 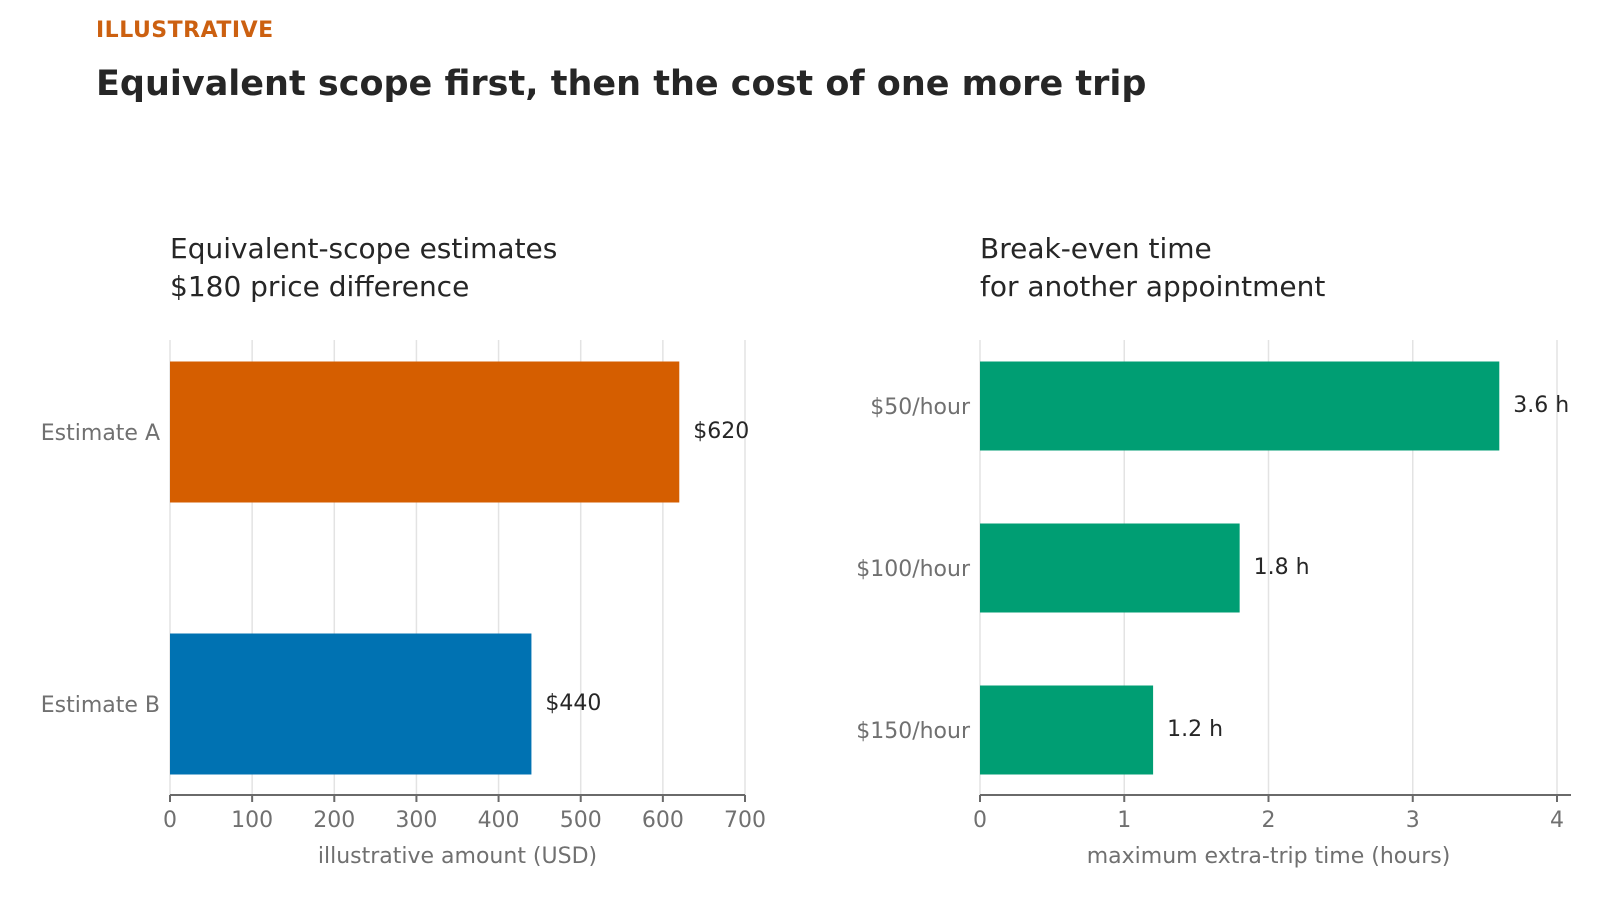 What do you see at coordinates (252, 820) in the screenshot?
I see `x-tick-label: 100` at bounding box center [252, 820].